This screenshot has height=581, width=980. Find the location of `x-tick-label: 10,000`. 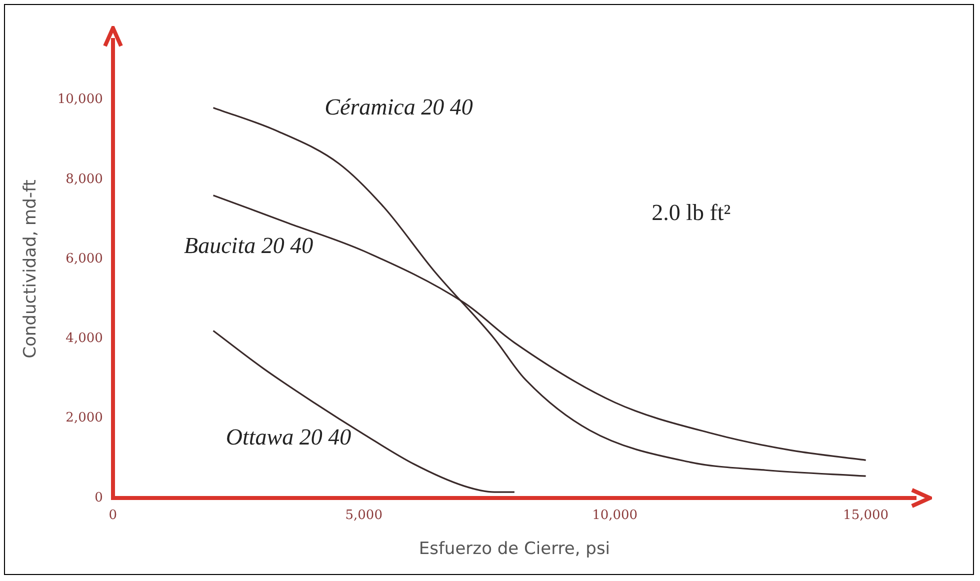

x-tick-label: 10,000 is located at coordinates (615, 516).